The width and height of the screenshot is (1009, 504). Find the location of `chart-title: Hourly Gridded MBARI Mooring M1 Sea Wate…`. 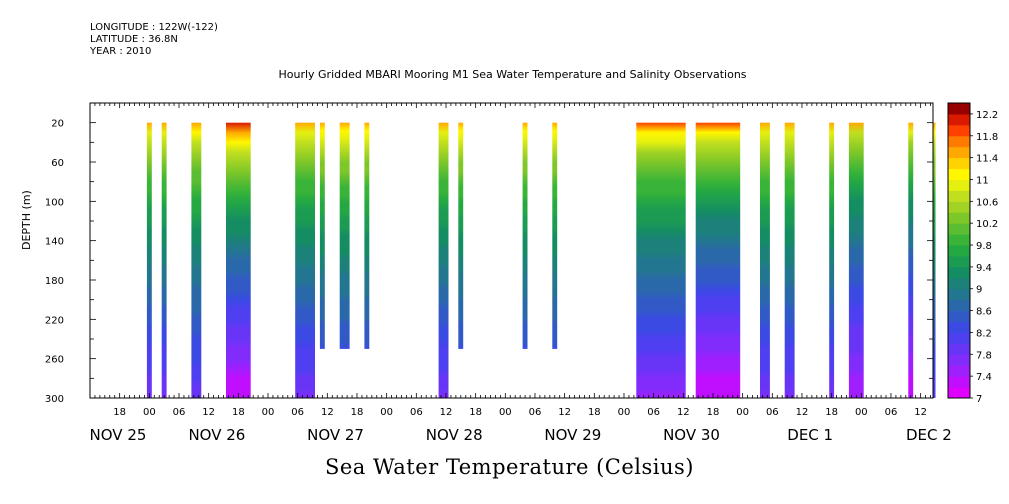

chart-title: Hourly Gridded MBARI Mooring M1 Sea Wate… is located at coordinates (512, 74).